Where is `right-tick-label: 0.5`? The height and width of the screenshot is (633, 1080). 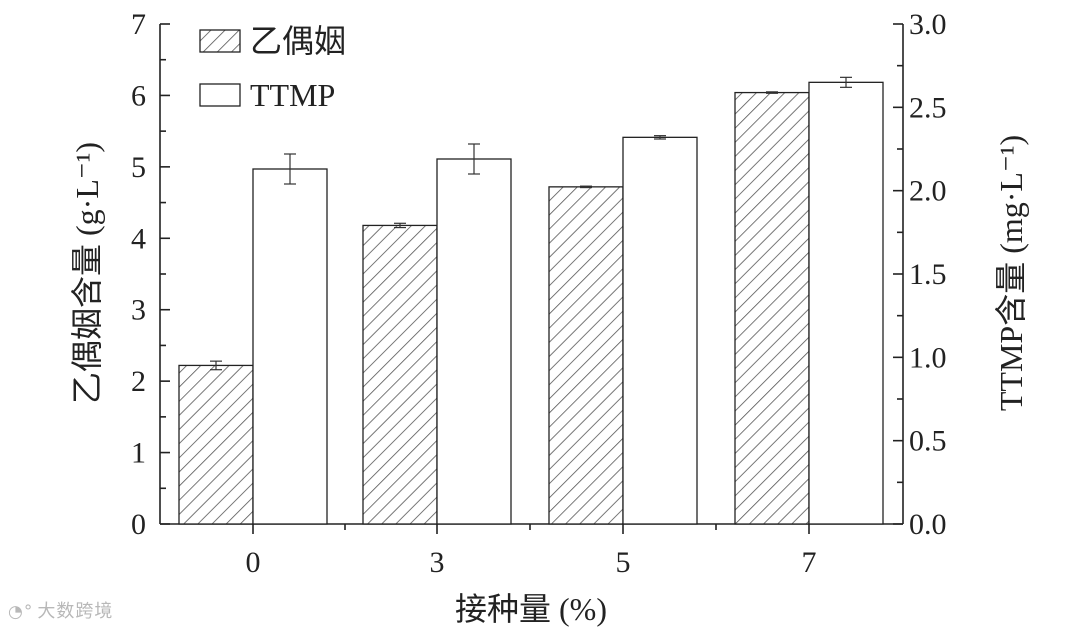
right-tick-label: 0.5 is located at coordinates (928, 441).